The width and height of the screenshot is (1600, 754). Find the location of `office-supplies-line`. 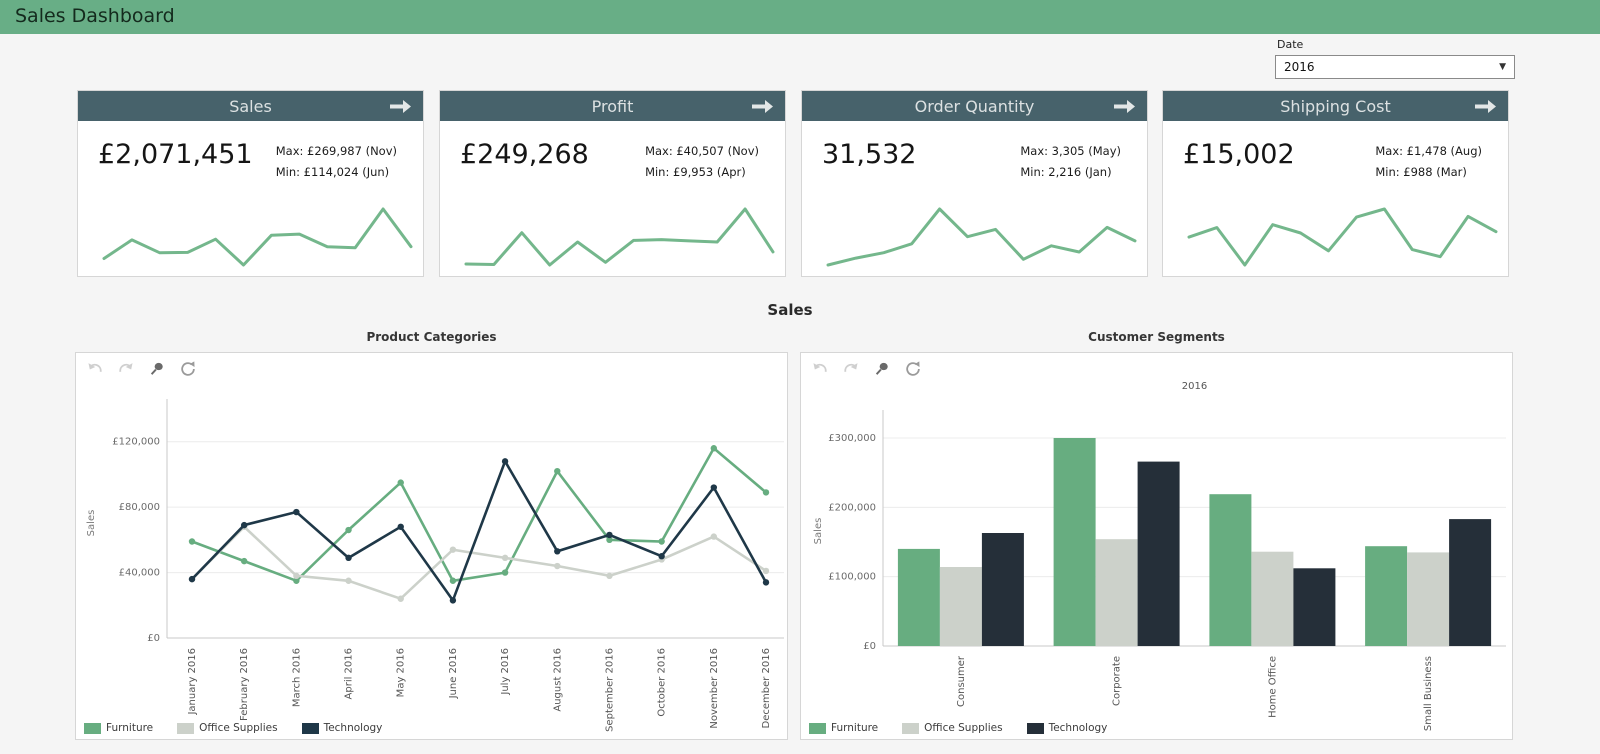

office-supplies-line is located at coordinates (479, 562).